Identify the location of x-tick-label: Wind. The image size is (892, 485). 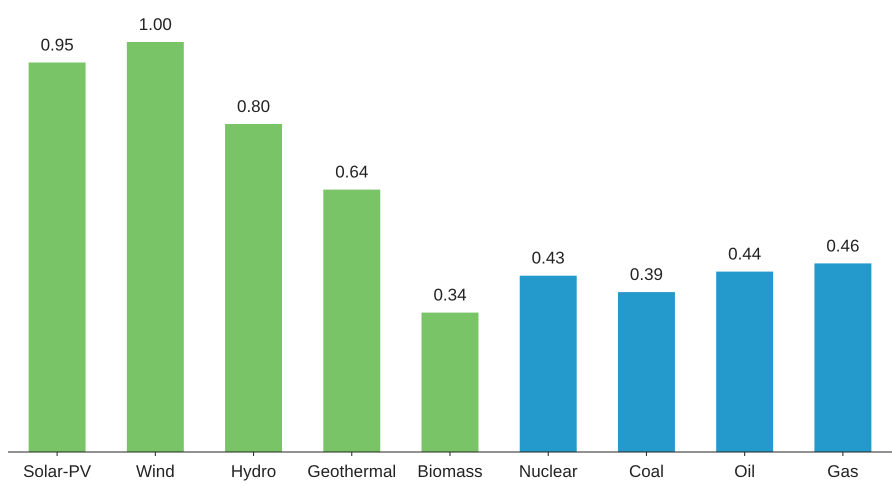
(155, 471).